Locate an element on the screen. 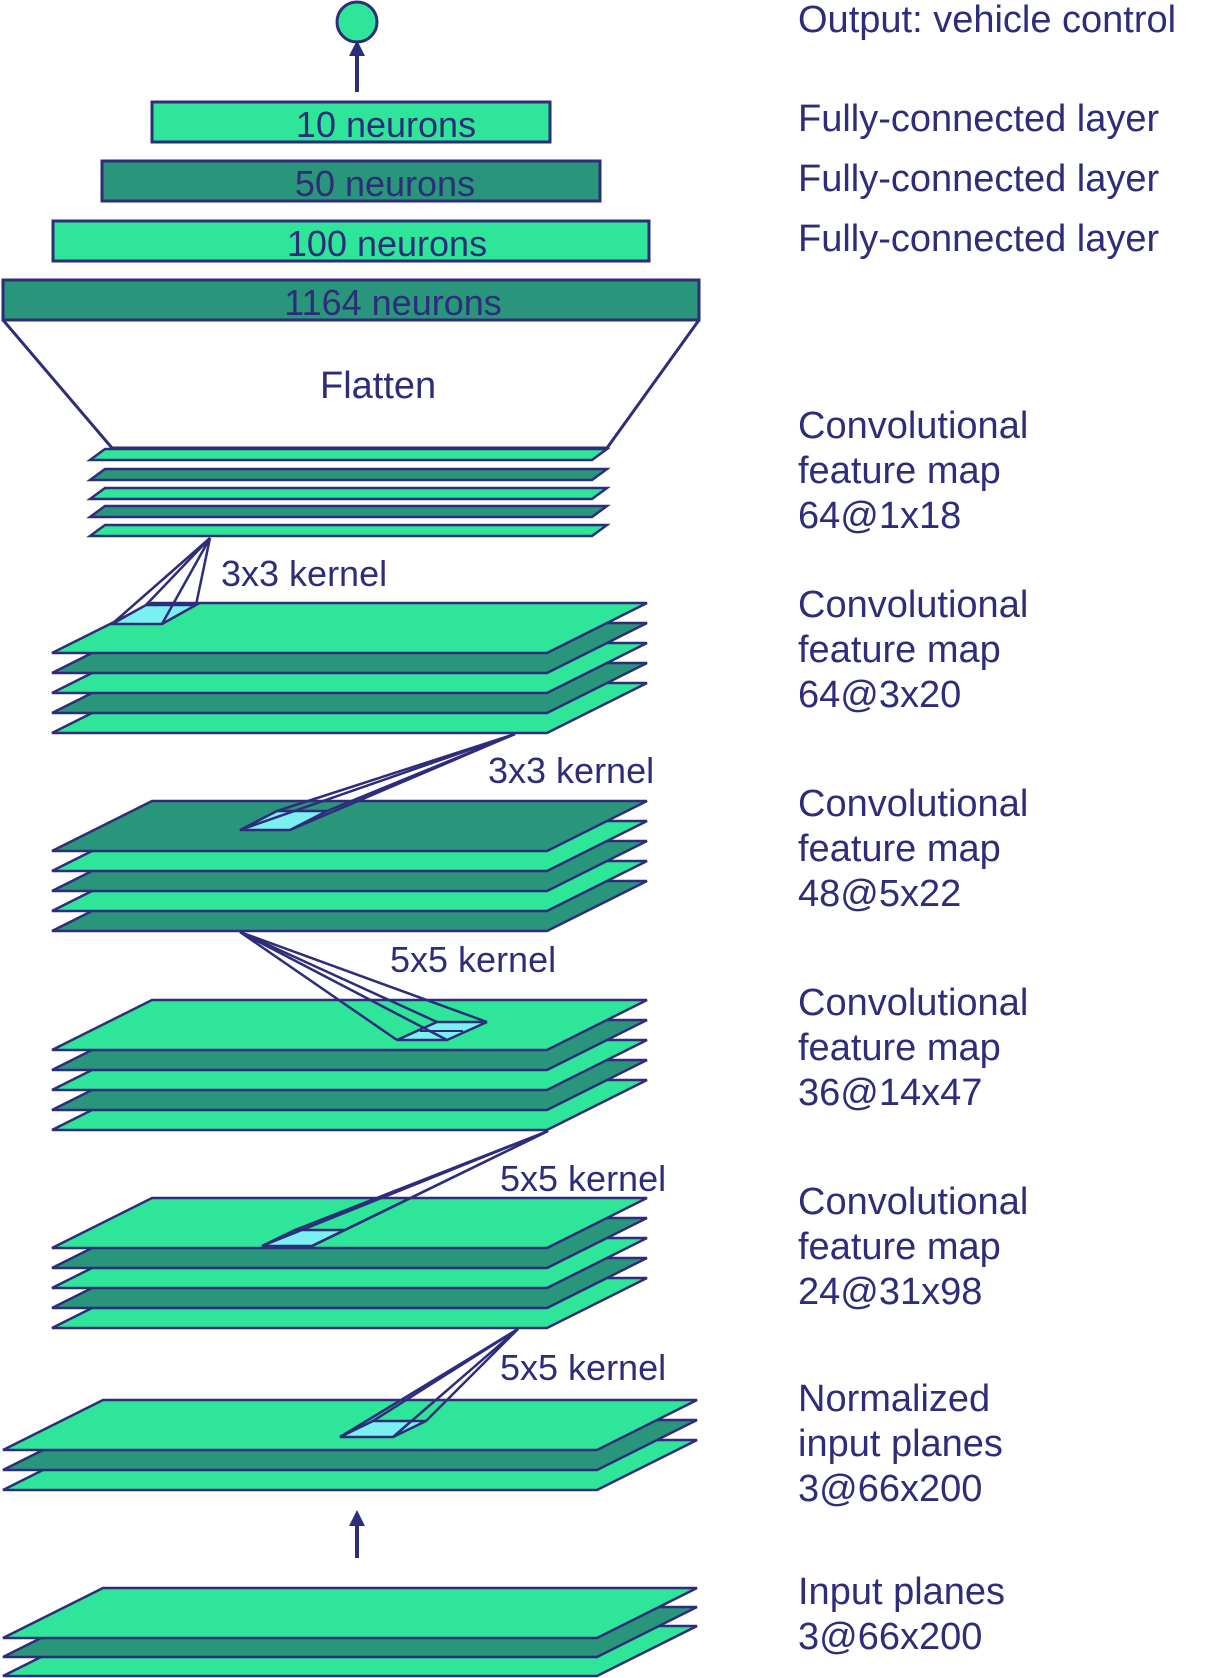  fc-layer-100: 100 neurons is located at coordinates (351, 241).